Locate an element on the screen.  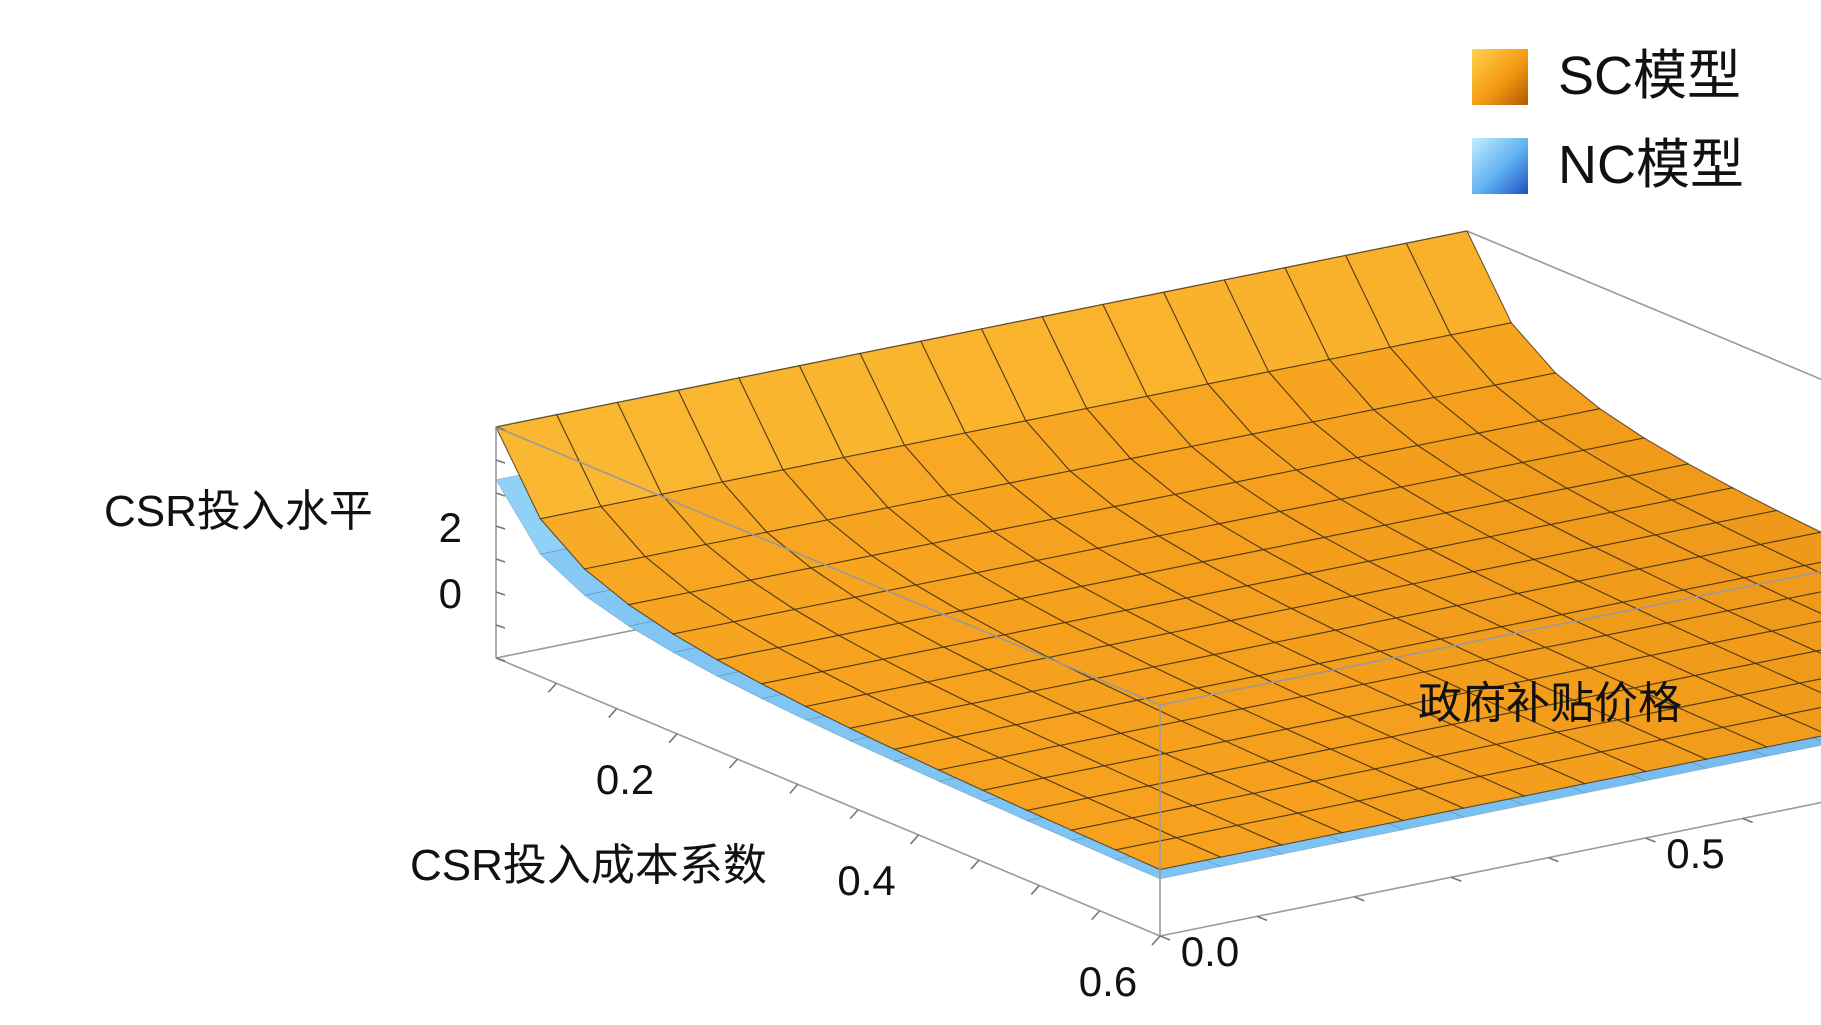
x-axis-title: CSR投入成本系数 is located at coordinates (588, 865).